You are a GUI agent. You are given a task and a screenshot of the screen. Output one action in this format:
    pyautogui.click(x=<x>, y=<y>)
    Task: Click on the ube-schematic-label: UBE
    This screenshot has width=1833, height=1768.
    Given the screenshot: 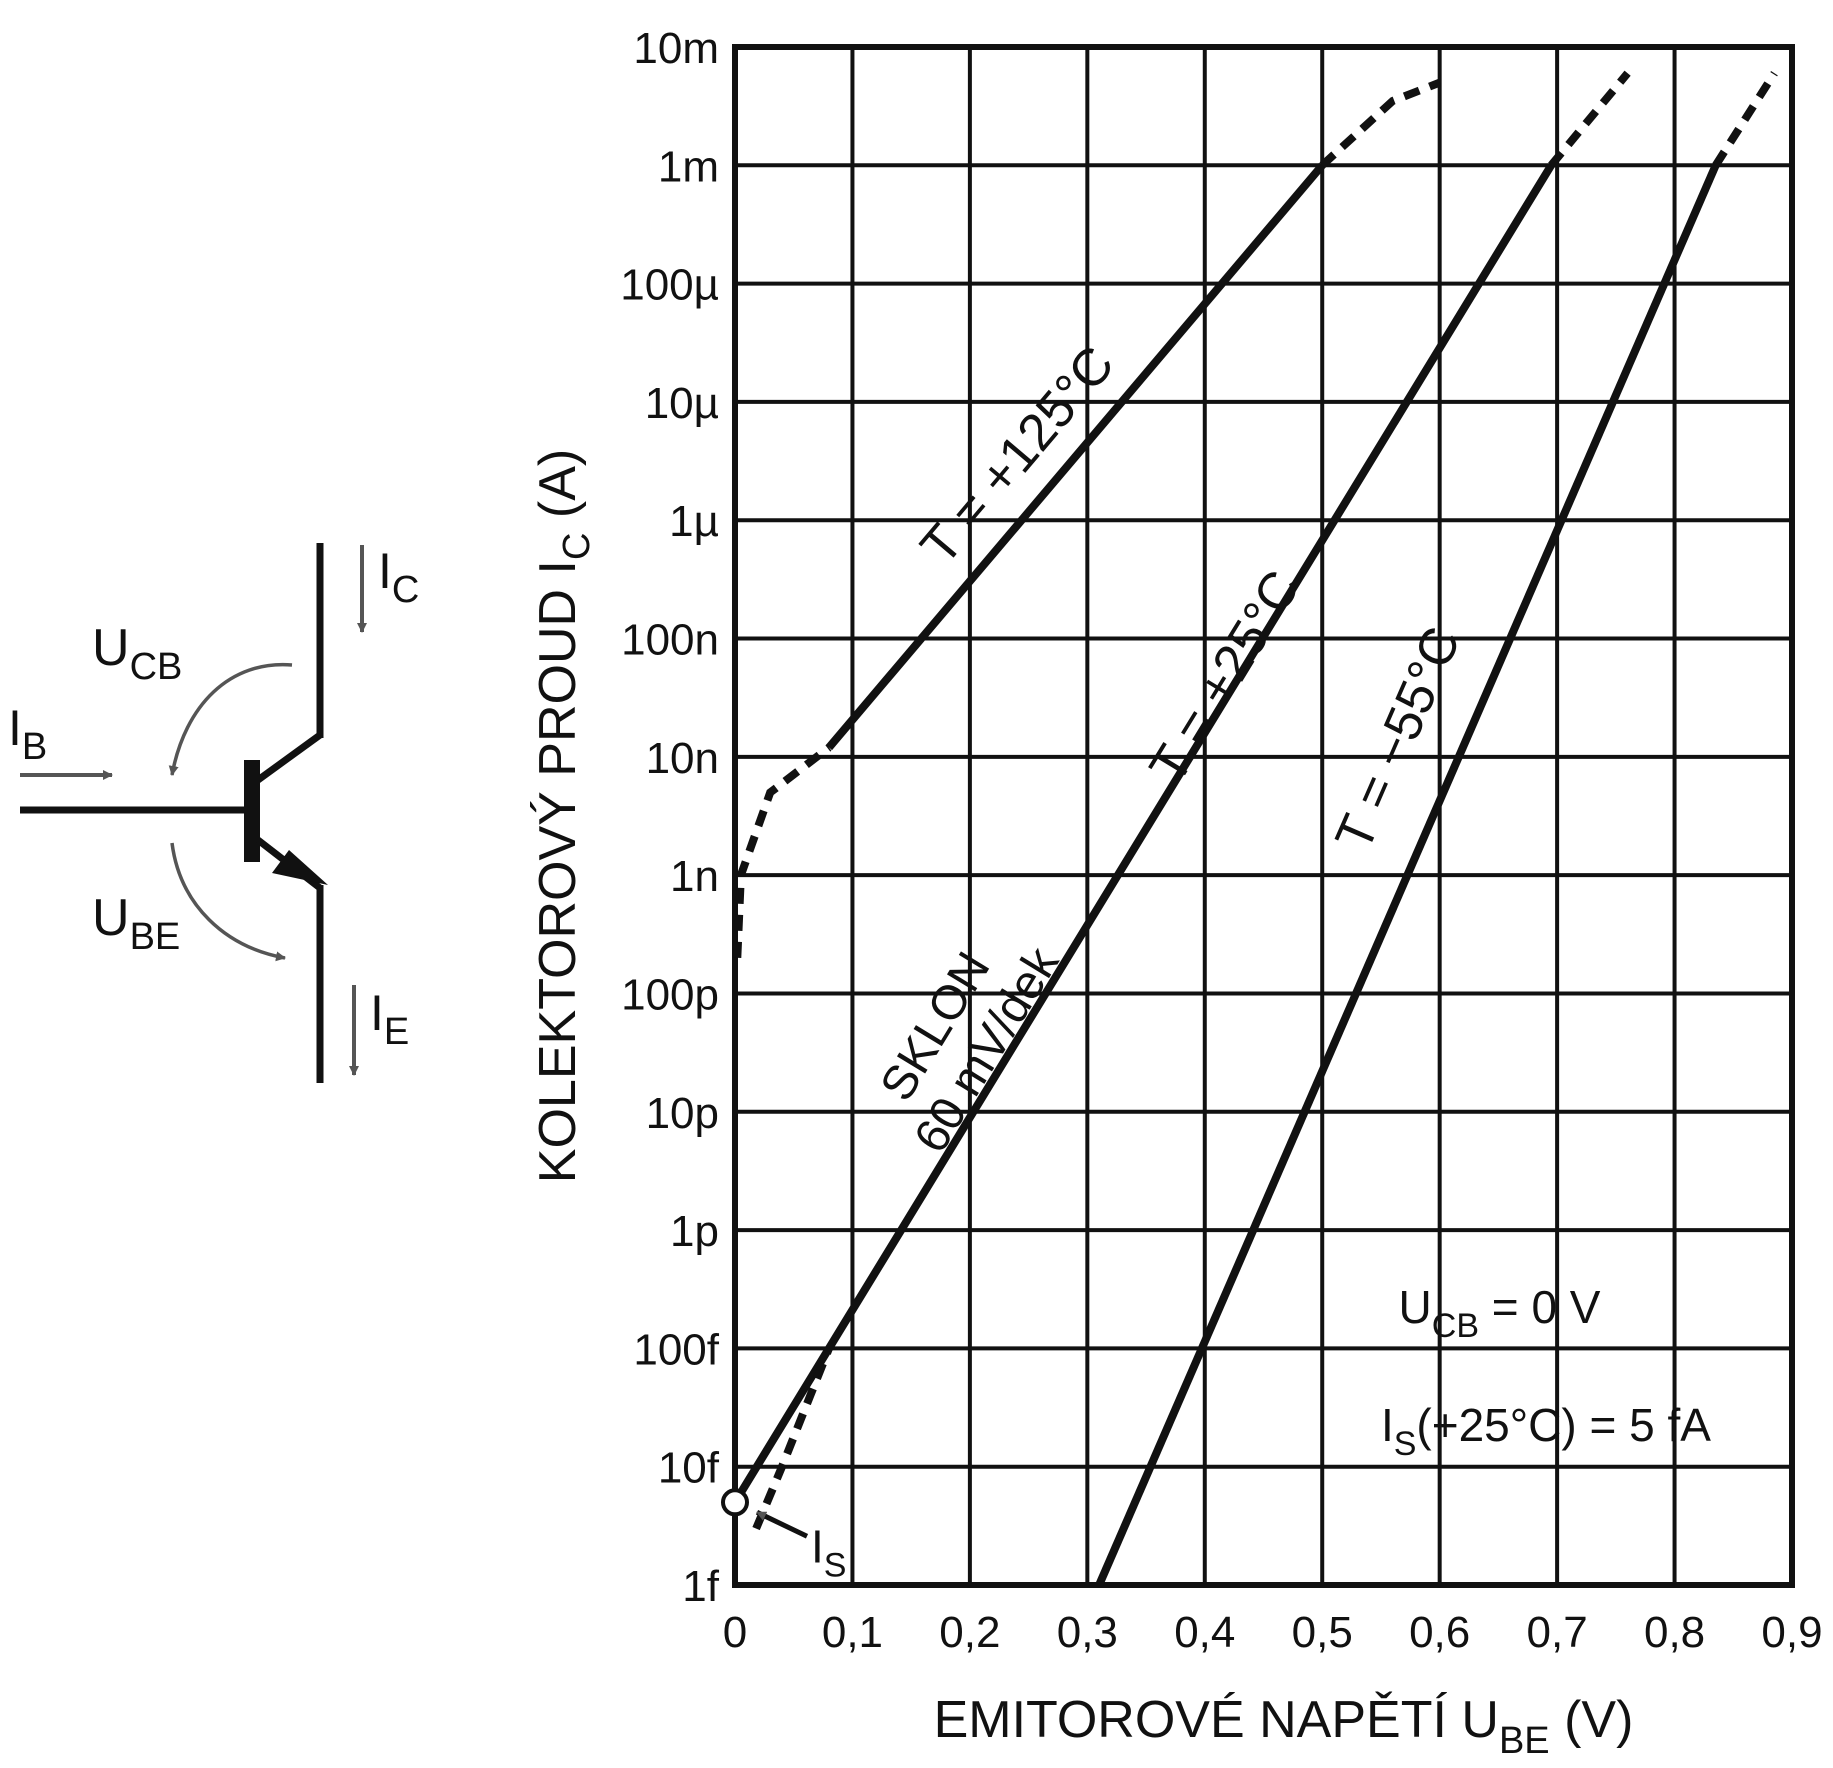 What is the action you would take?
    pyautogui.click(x=136, y=923)
    